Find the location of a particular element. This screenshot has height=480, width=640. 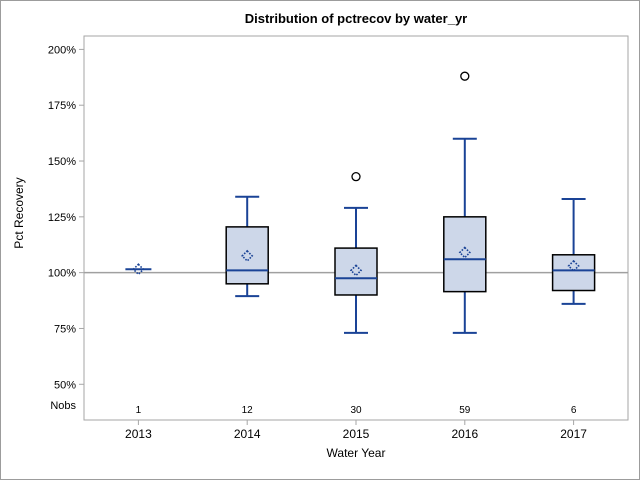

x-tick-label: 2017 is located at coordinates (573, 434).